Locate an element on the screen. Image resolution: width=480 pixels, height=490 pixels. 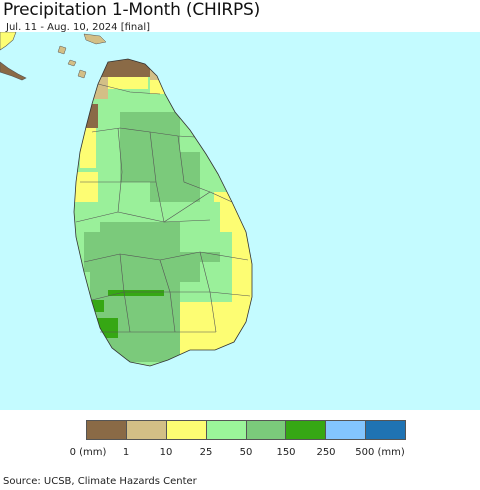
legend-color-bar is located at coordinates (246, 430).